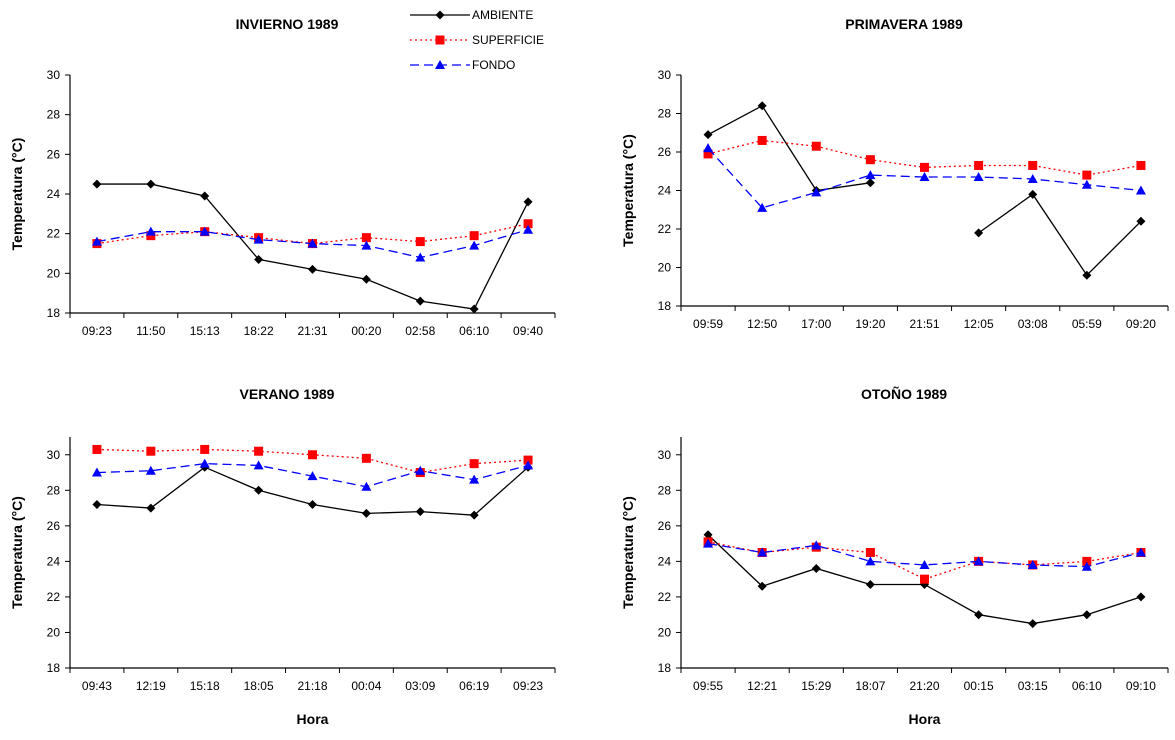  What do you see at coordinates (287, 394) in the screenshot?
I see `chart-title: VERANO 1989` at bounding box center [287, 394].